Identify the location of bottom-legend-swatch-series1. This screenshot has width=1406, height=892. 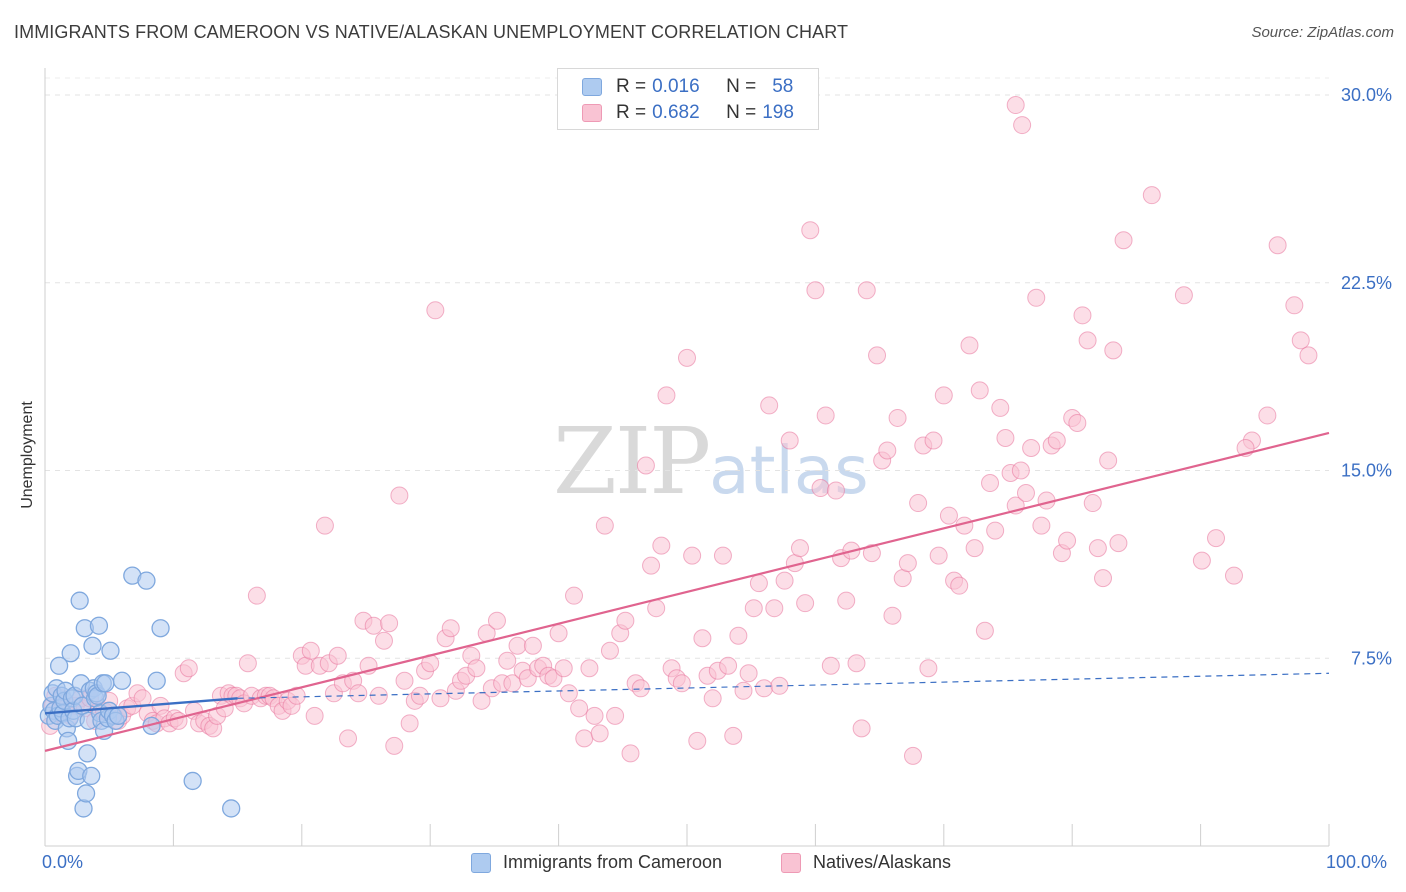
(481, 862).